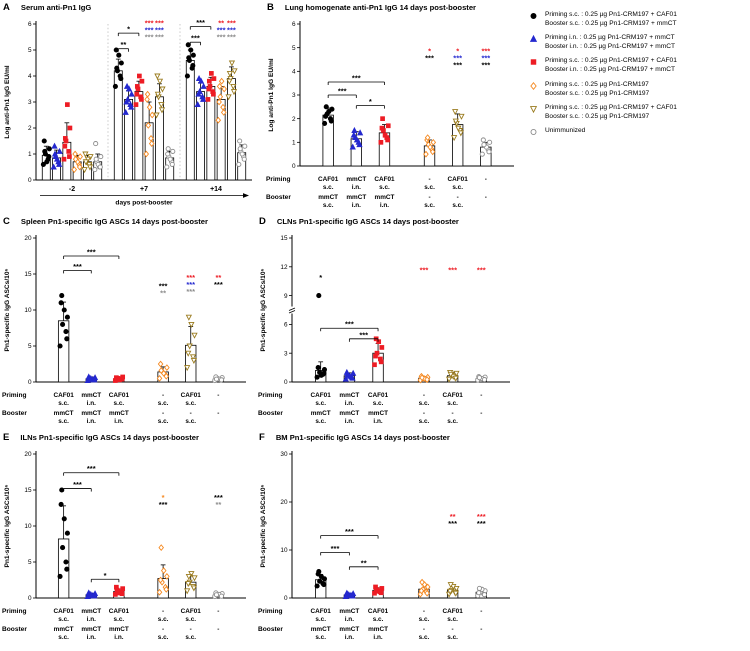 This screenshot has height=651, width=750. What do you see at coordinates (610, 70) in the screenshot?
I see `legend-line: Booster i.n. : 0.25 µg Pn1-CRM197 + mmCT` at bounding box center [610, 70].